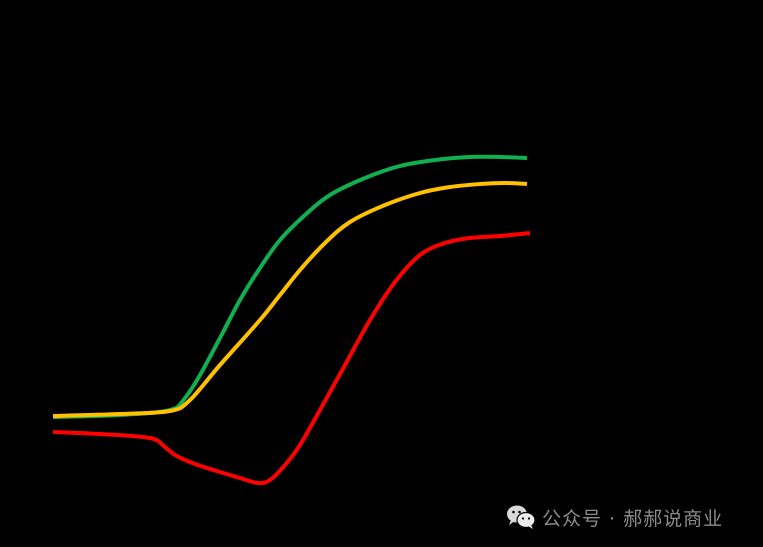  What do you see at coordinates (633, 518) in the screenshot?
I see `watermark-text: 公众号 · 郝郝说商业` at bounding box center [633, 518].